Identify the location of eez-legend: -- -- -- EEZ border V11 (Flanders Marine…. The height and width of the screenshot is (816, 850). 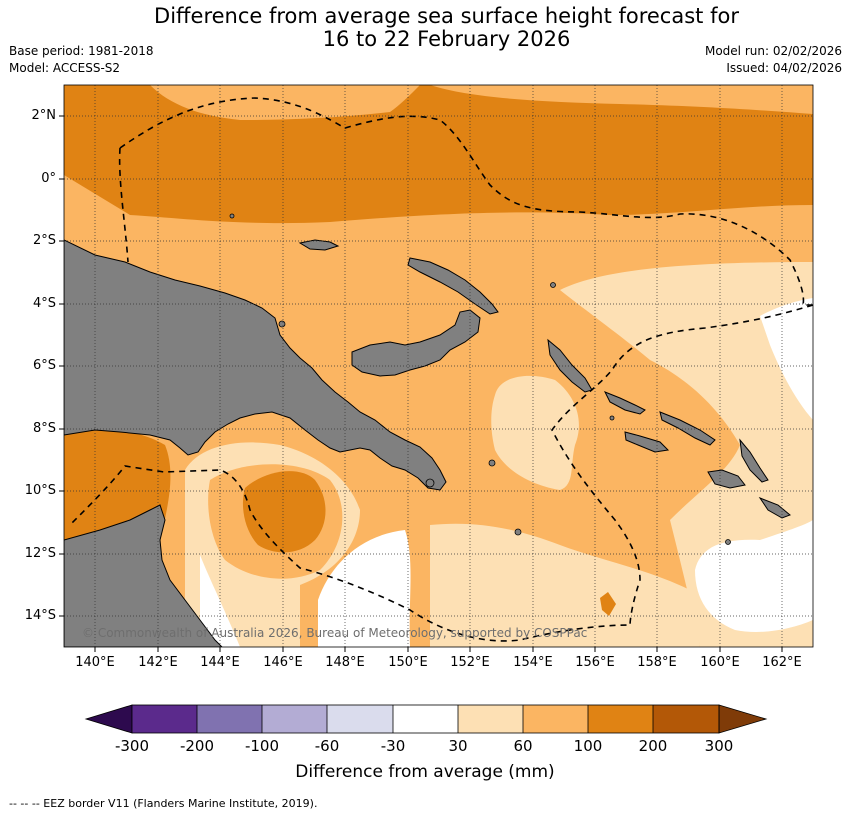
(163, 803).